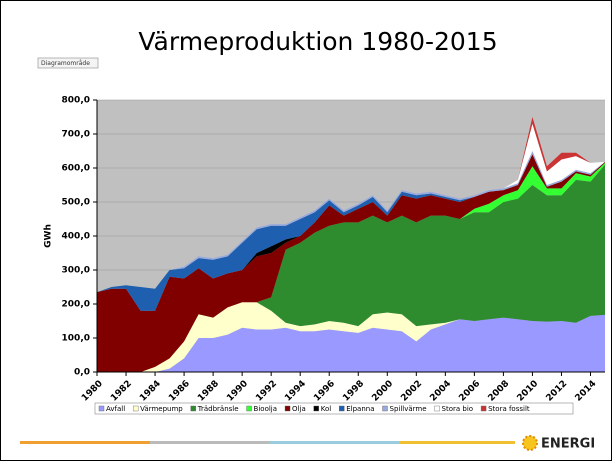 This screenshot has width=612, height=461. What do you see at coordinates (161, 409) in the screenshot?
I see `legend-label: Värmepump` at bounding box center [161, 409].